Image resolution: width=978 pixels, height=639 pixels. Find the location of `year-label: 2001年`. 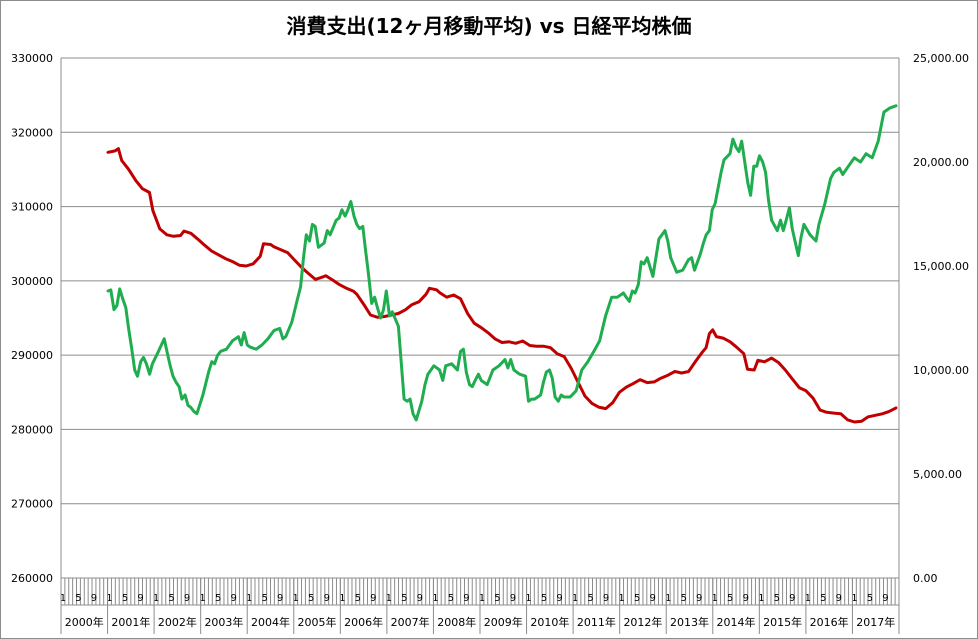

year-label: 2001年 is located at coordinates (130, 622).